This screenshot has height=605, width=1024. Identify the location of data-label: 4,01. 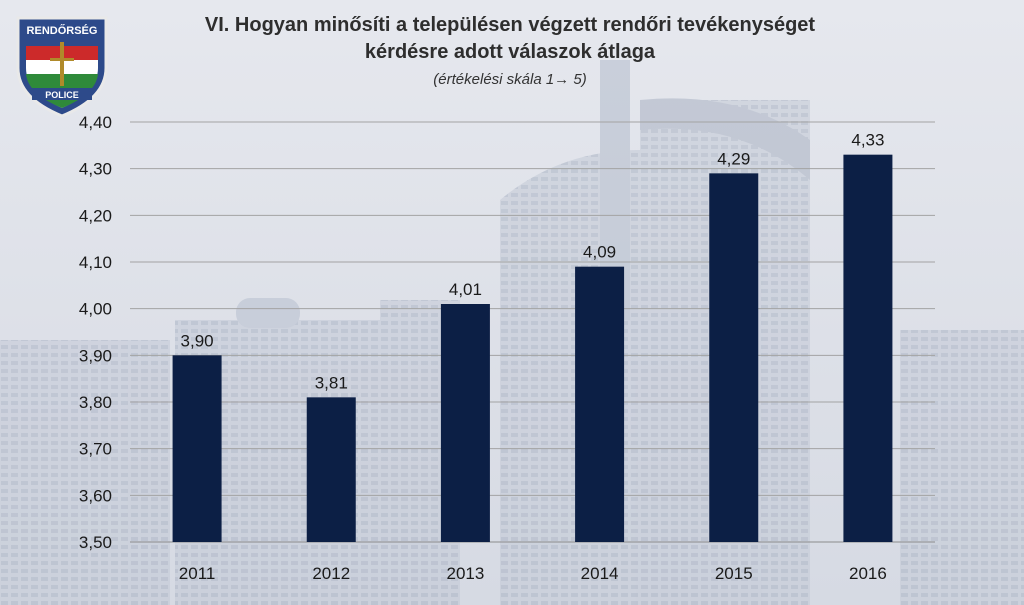
(465, 289).